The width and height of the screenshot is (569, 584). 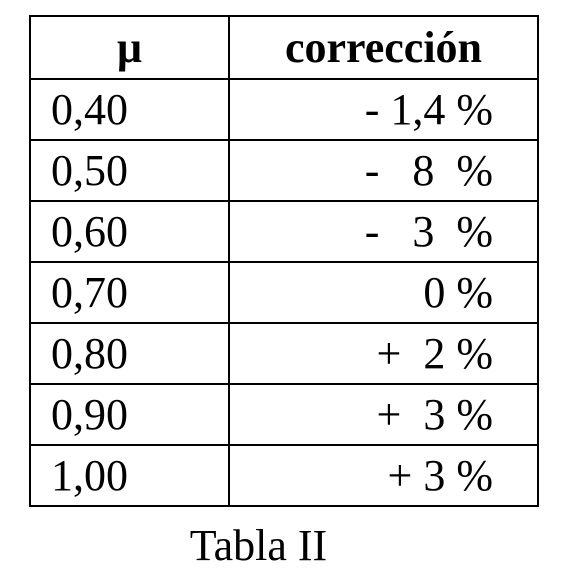 I want to click on mu-cell: 1,00, so click(x=129, y=475).